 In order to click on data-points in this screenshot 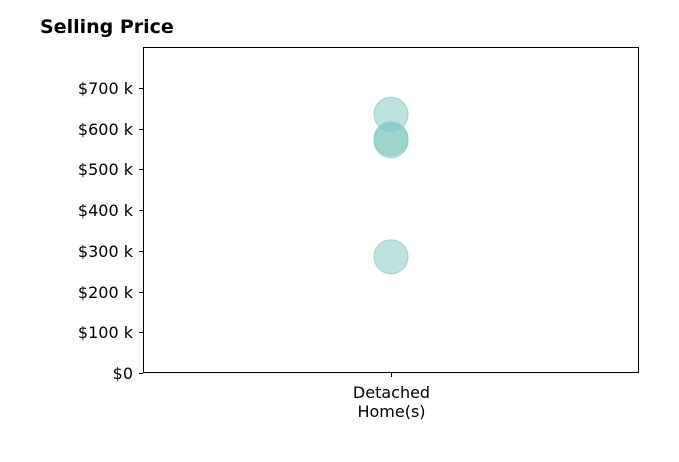, I will do `click(391, 185)`.